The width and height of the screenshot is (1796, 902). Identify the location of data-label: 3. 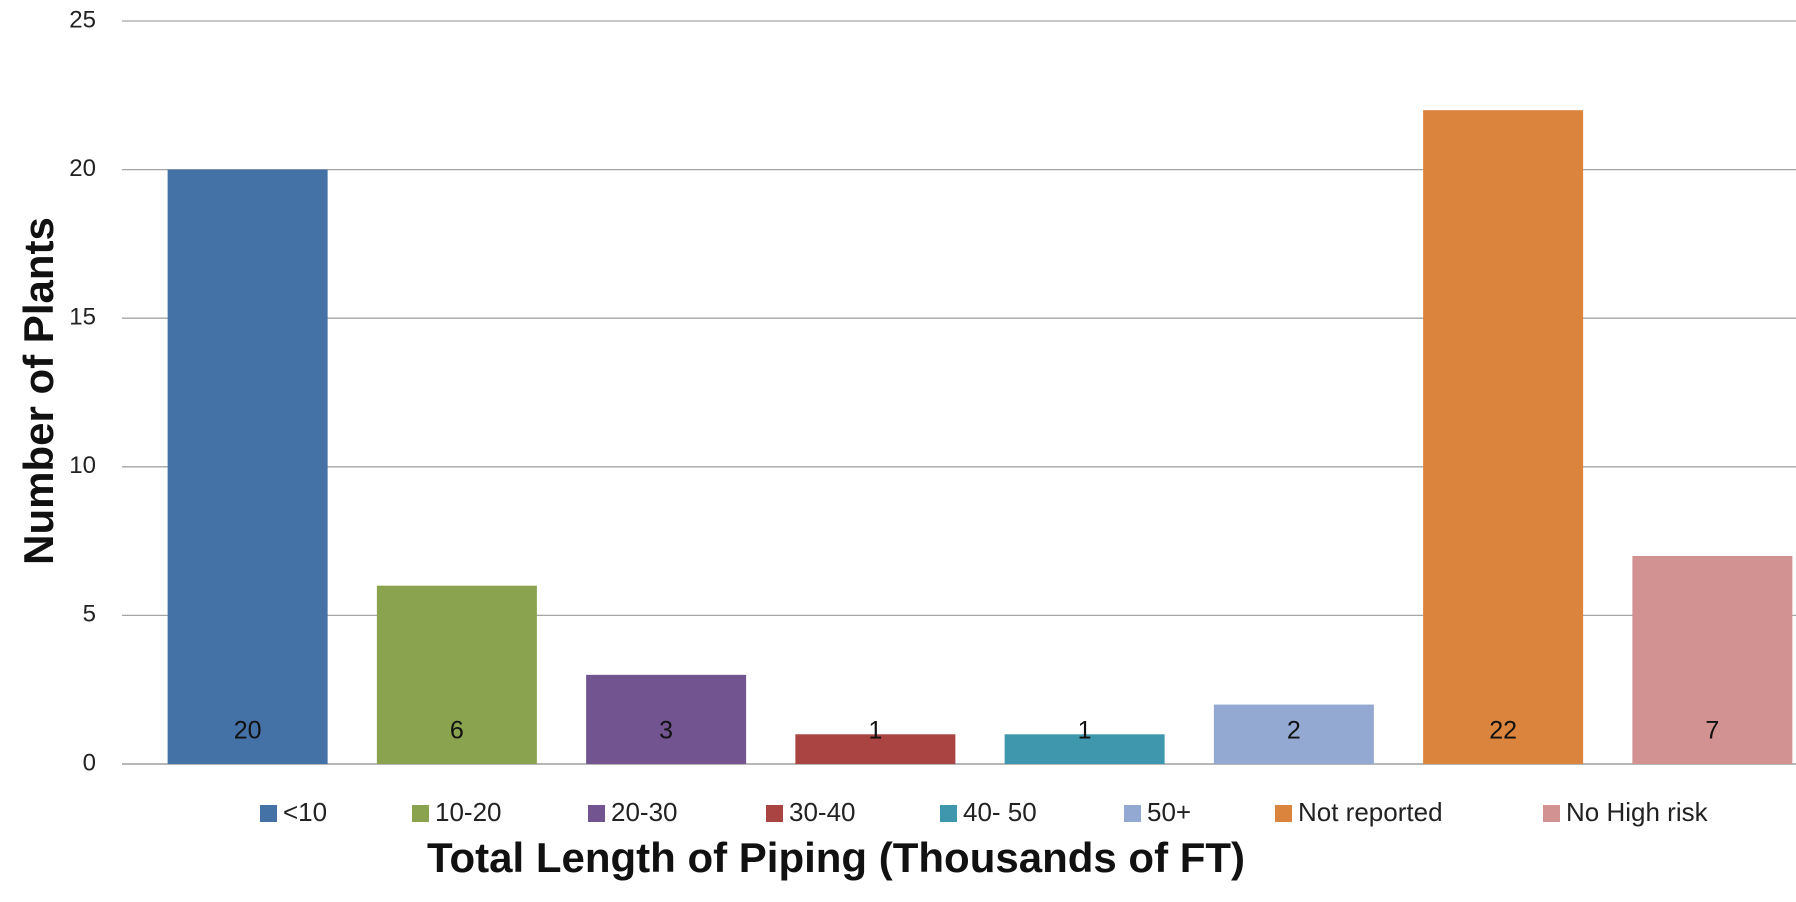
(666, 731).